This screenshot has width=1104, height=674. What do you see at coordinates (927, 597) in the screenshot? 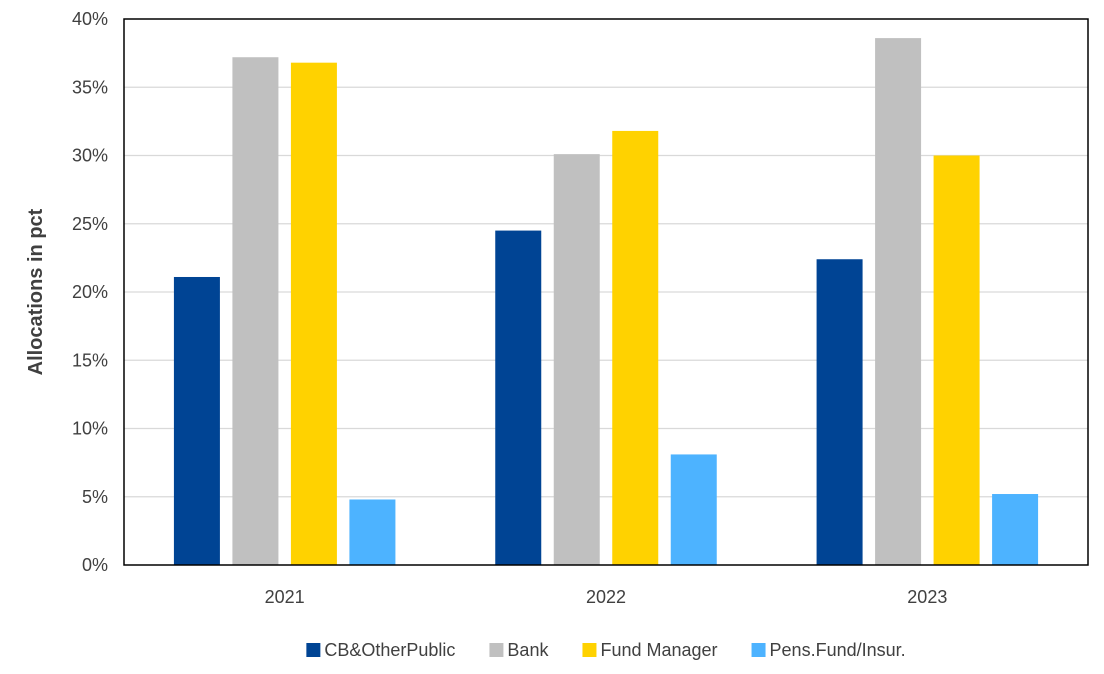
I see `x-tick-label: 2023` at bounding box center [927, 597].